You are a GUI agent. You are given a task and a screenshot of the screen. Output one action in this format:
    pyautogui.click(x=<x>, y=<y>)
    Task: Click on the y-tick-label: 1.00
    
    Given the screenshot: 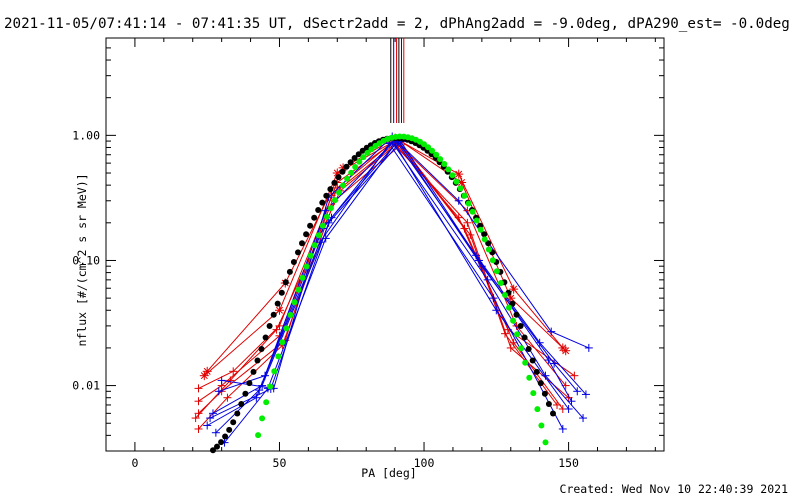 What is the action you would take?
    pyautogui.click(x=86, y=135)
    